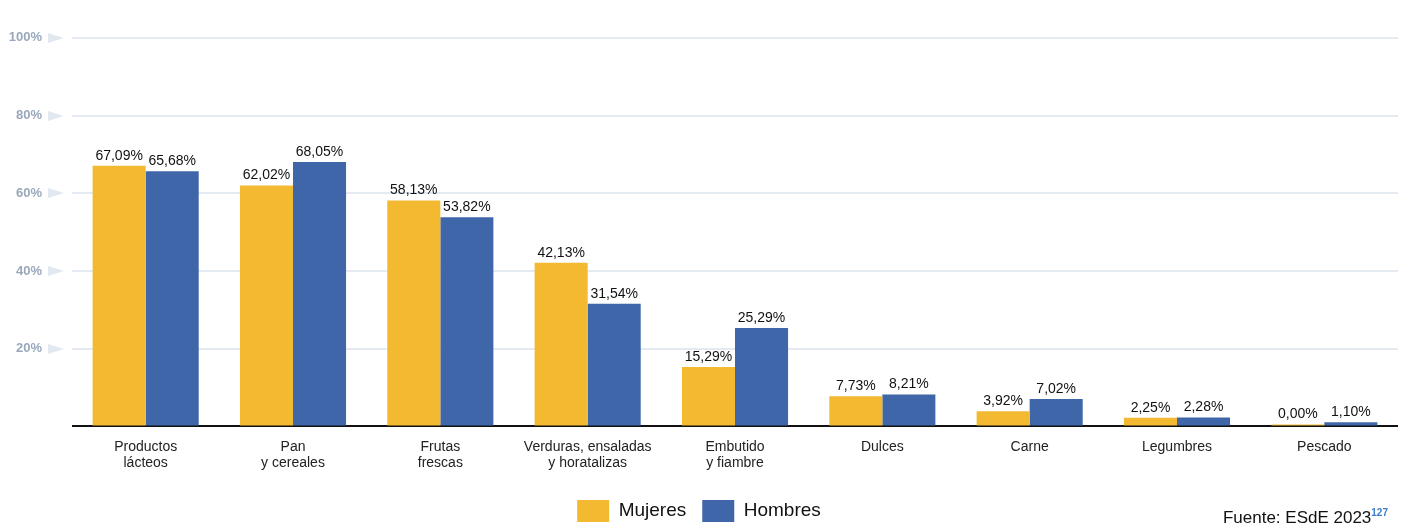 Image resolution: width=1402 pixels, height=532 pixels. What do you see at coordinates (855, 385) in the screenshot?
I see `data-label: 7,73%` at bounding box center [855, 385].